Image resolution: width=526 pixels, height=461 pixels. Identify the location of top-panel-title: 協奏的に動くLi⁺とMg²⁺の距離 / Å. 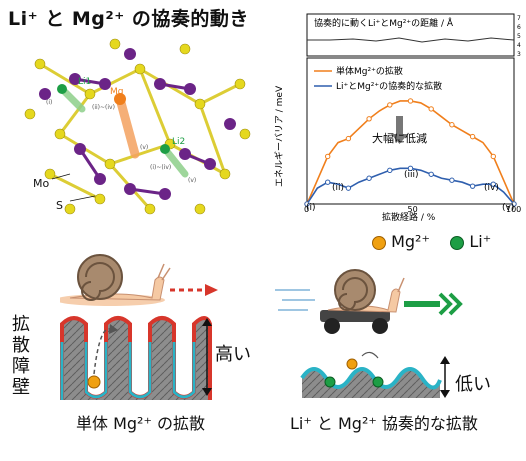
(384, 23).